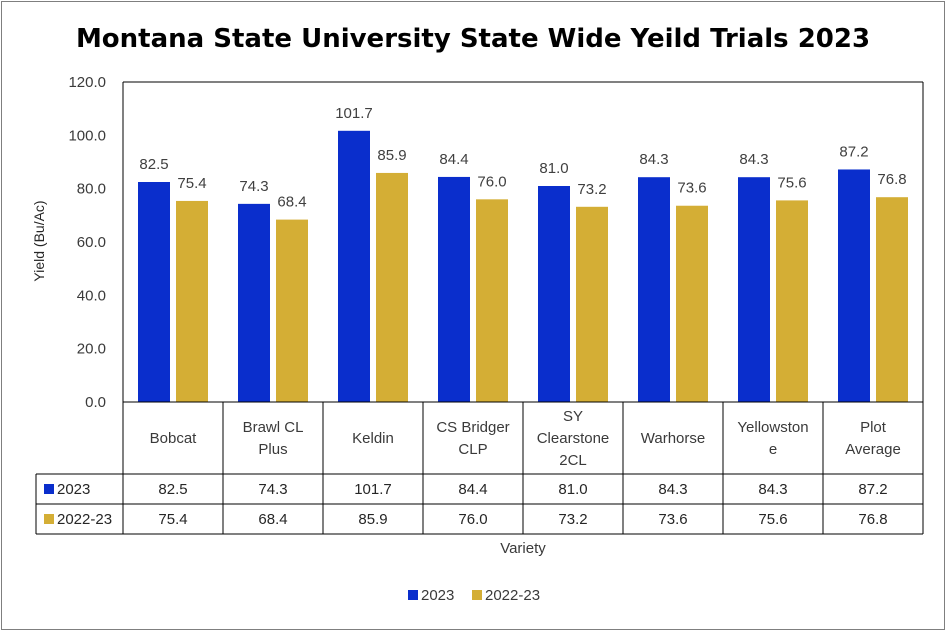 This screenshot has width=946, height=631. I want to click on table-cell: 73.2, so click(572, 519).